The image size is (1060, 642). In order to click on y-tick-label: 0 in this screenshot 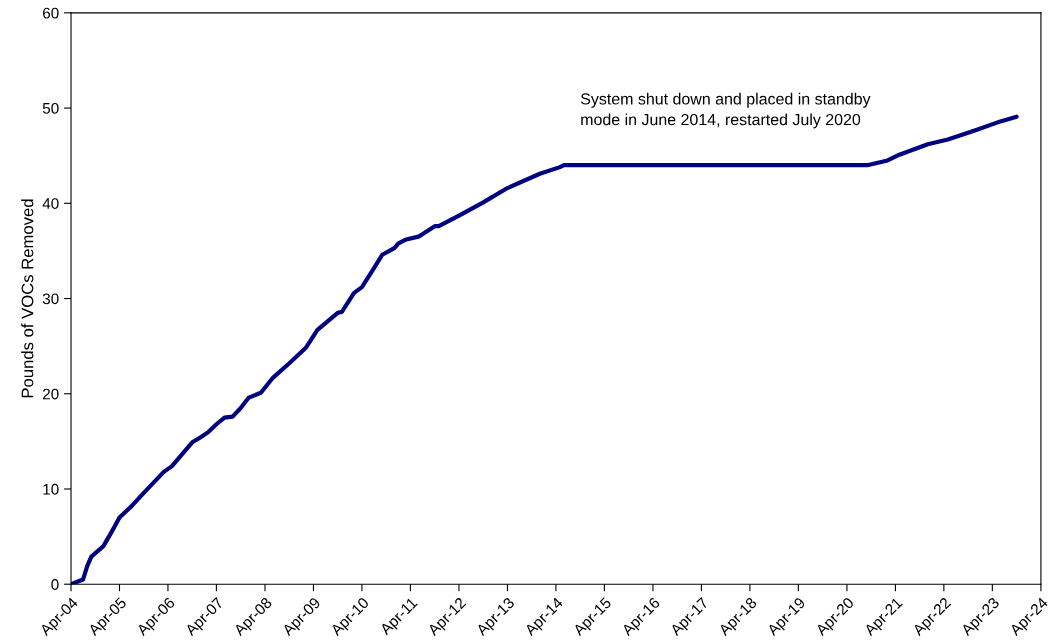, I will do `click(55, 584)`.